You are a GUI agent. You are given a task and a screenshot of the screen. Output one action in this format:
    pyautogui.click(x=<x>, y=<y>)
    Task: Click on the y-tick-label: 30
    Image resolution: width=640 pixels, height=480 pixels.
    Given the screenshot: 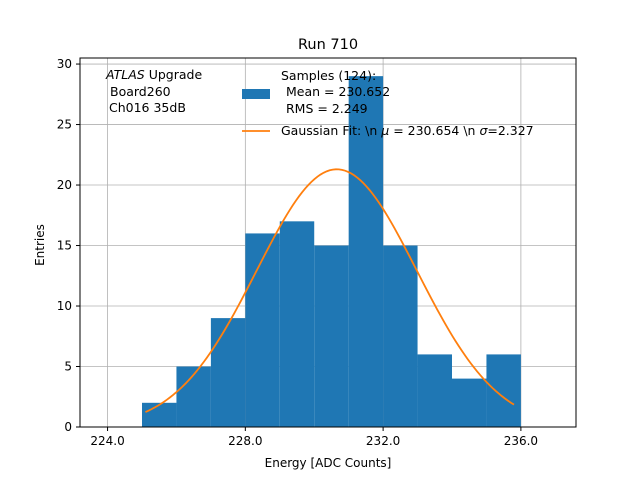 What is the action you would take?
    pyautogui.click(x=64, y=64)
    